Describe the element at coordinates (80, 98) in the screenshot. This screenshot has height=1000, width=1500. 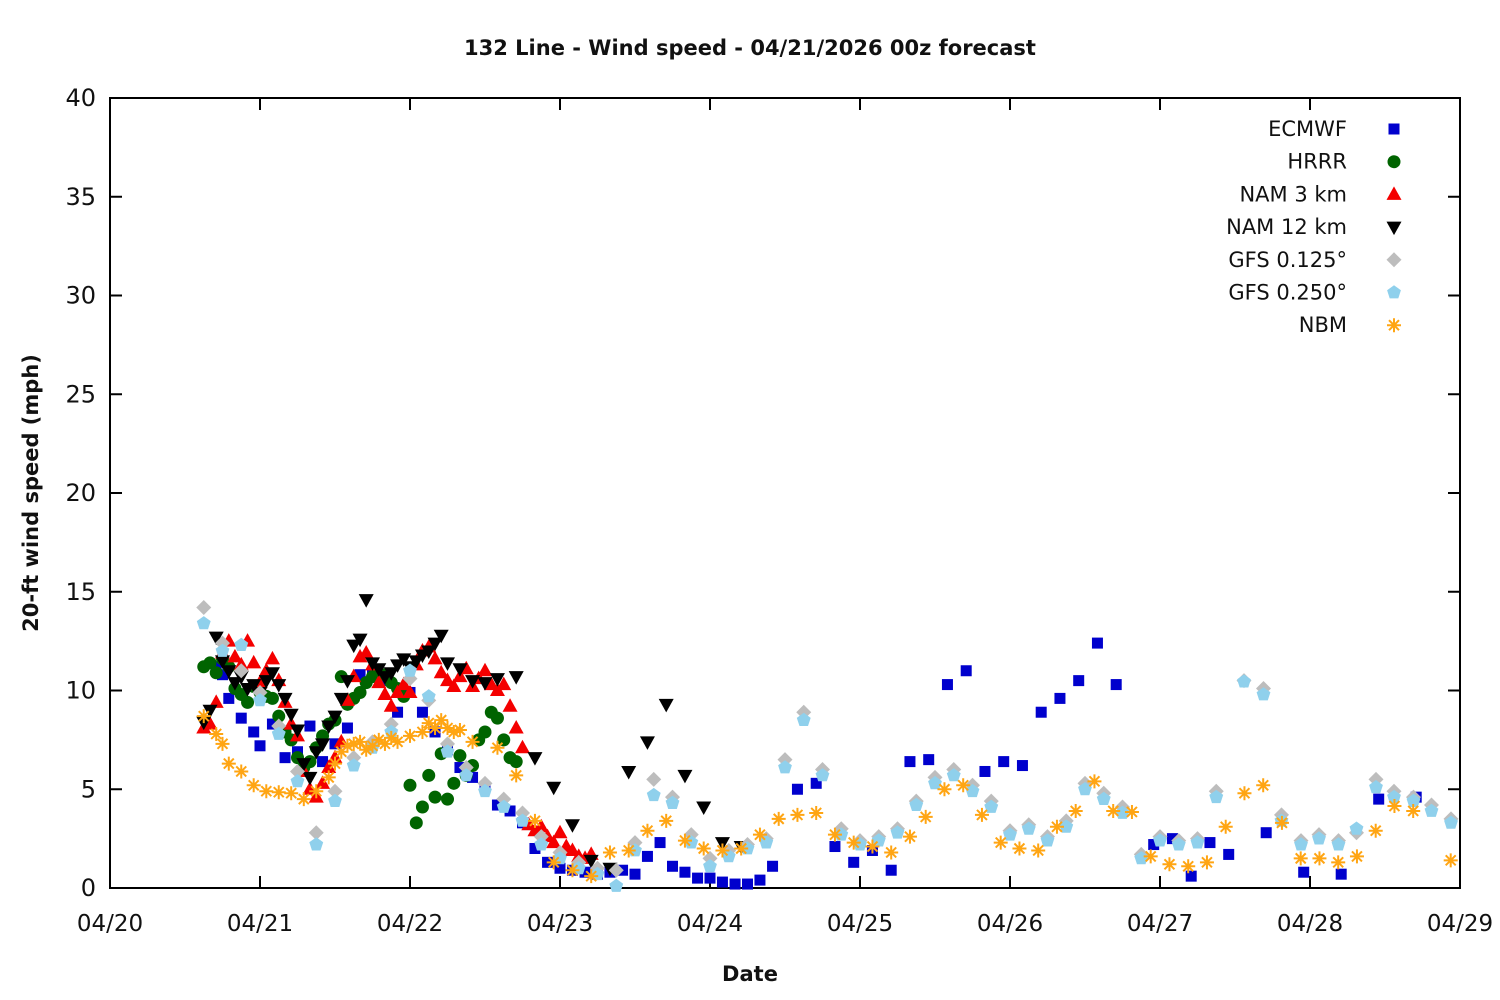
I see `y-tick-label: 40` at that location.